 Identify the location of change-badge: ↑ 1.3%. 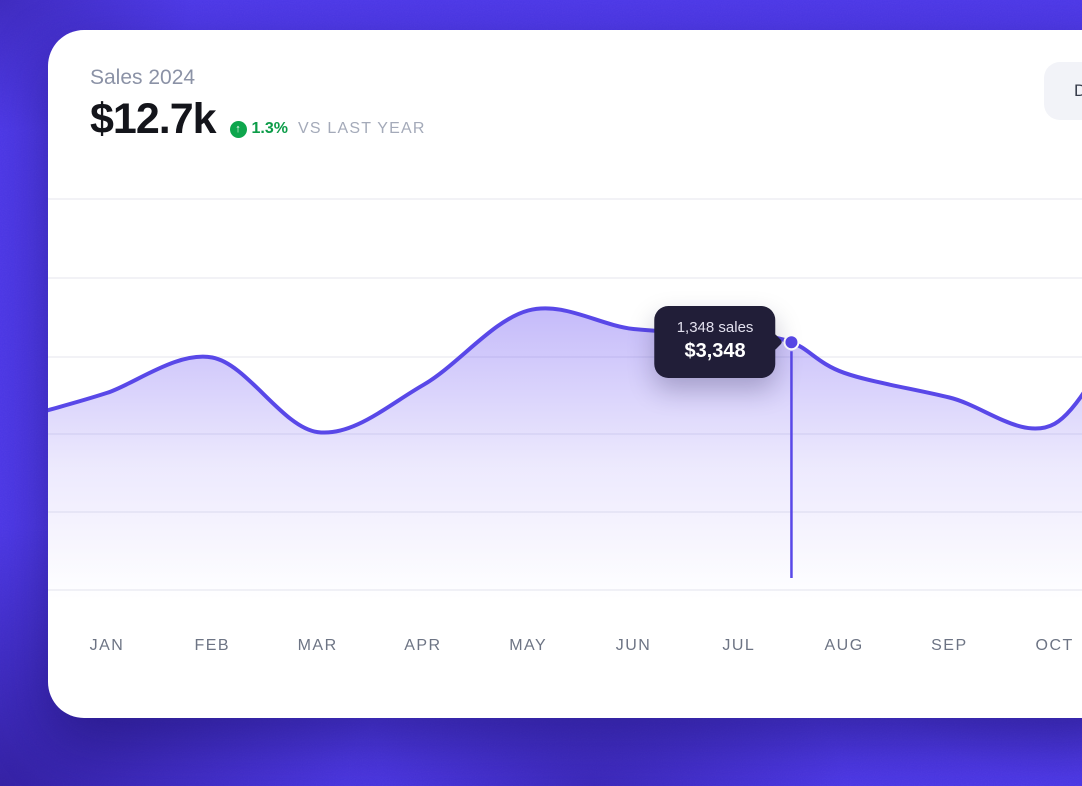
(258, 130).